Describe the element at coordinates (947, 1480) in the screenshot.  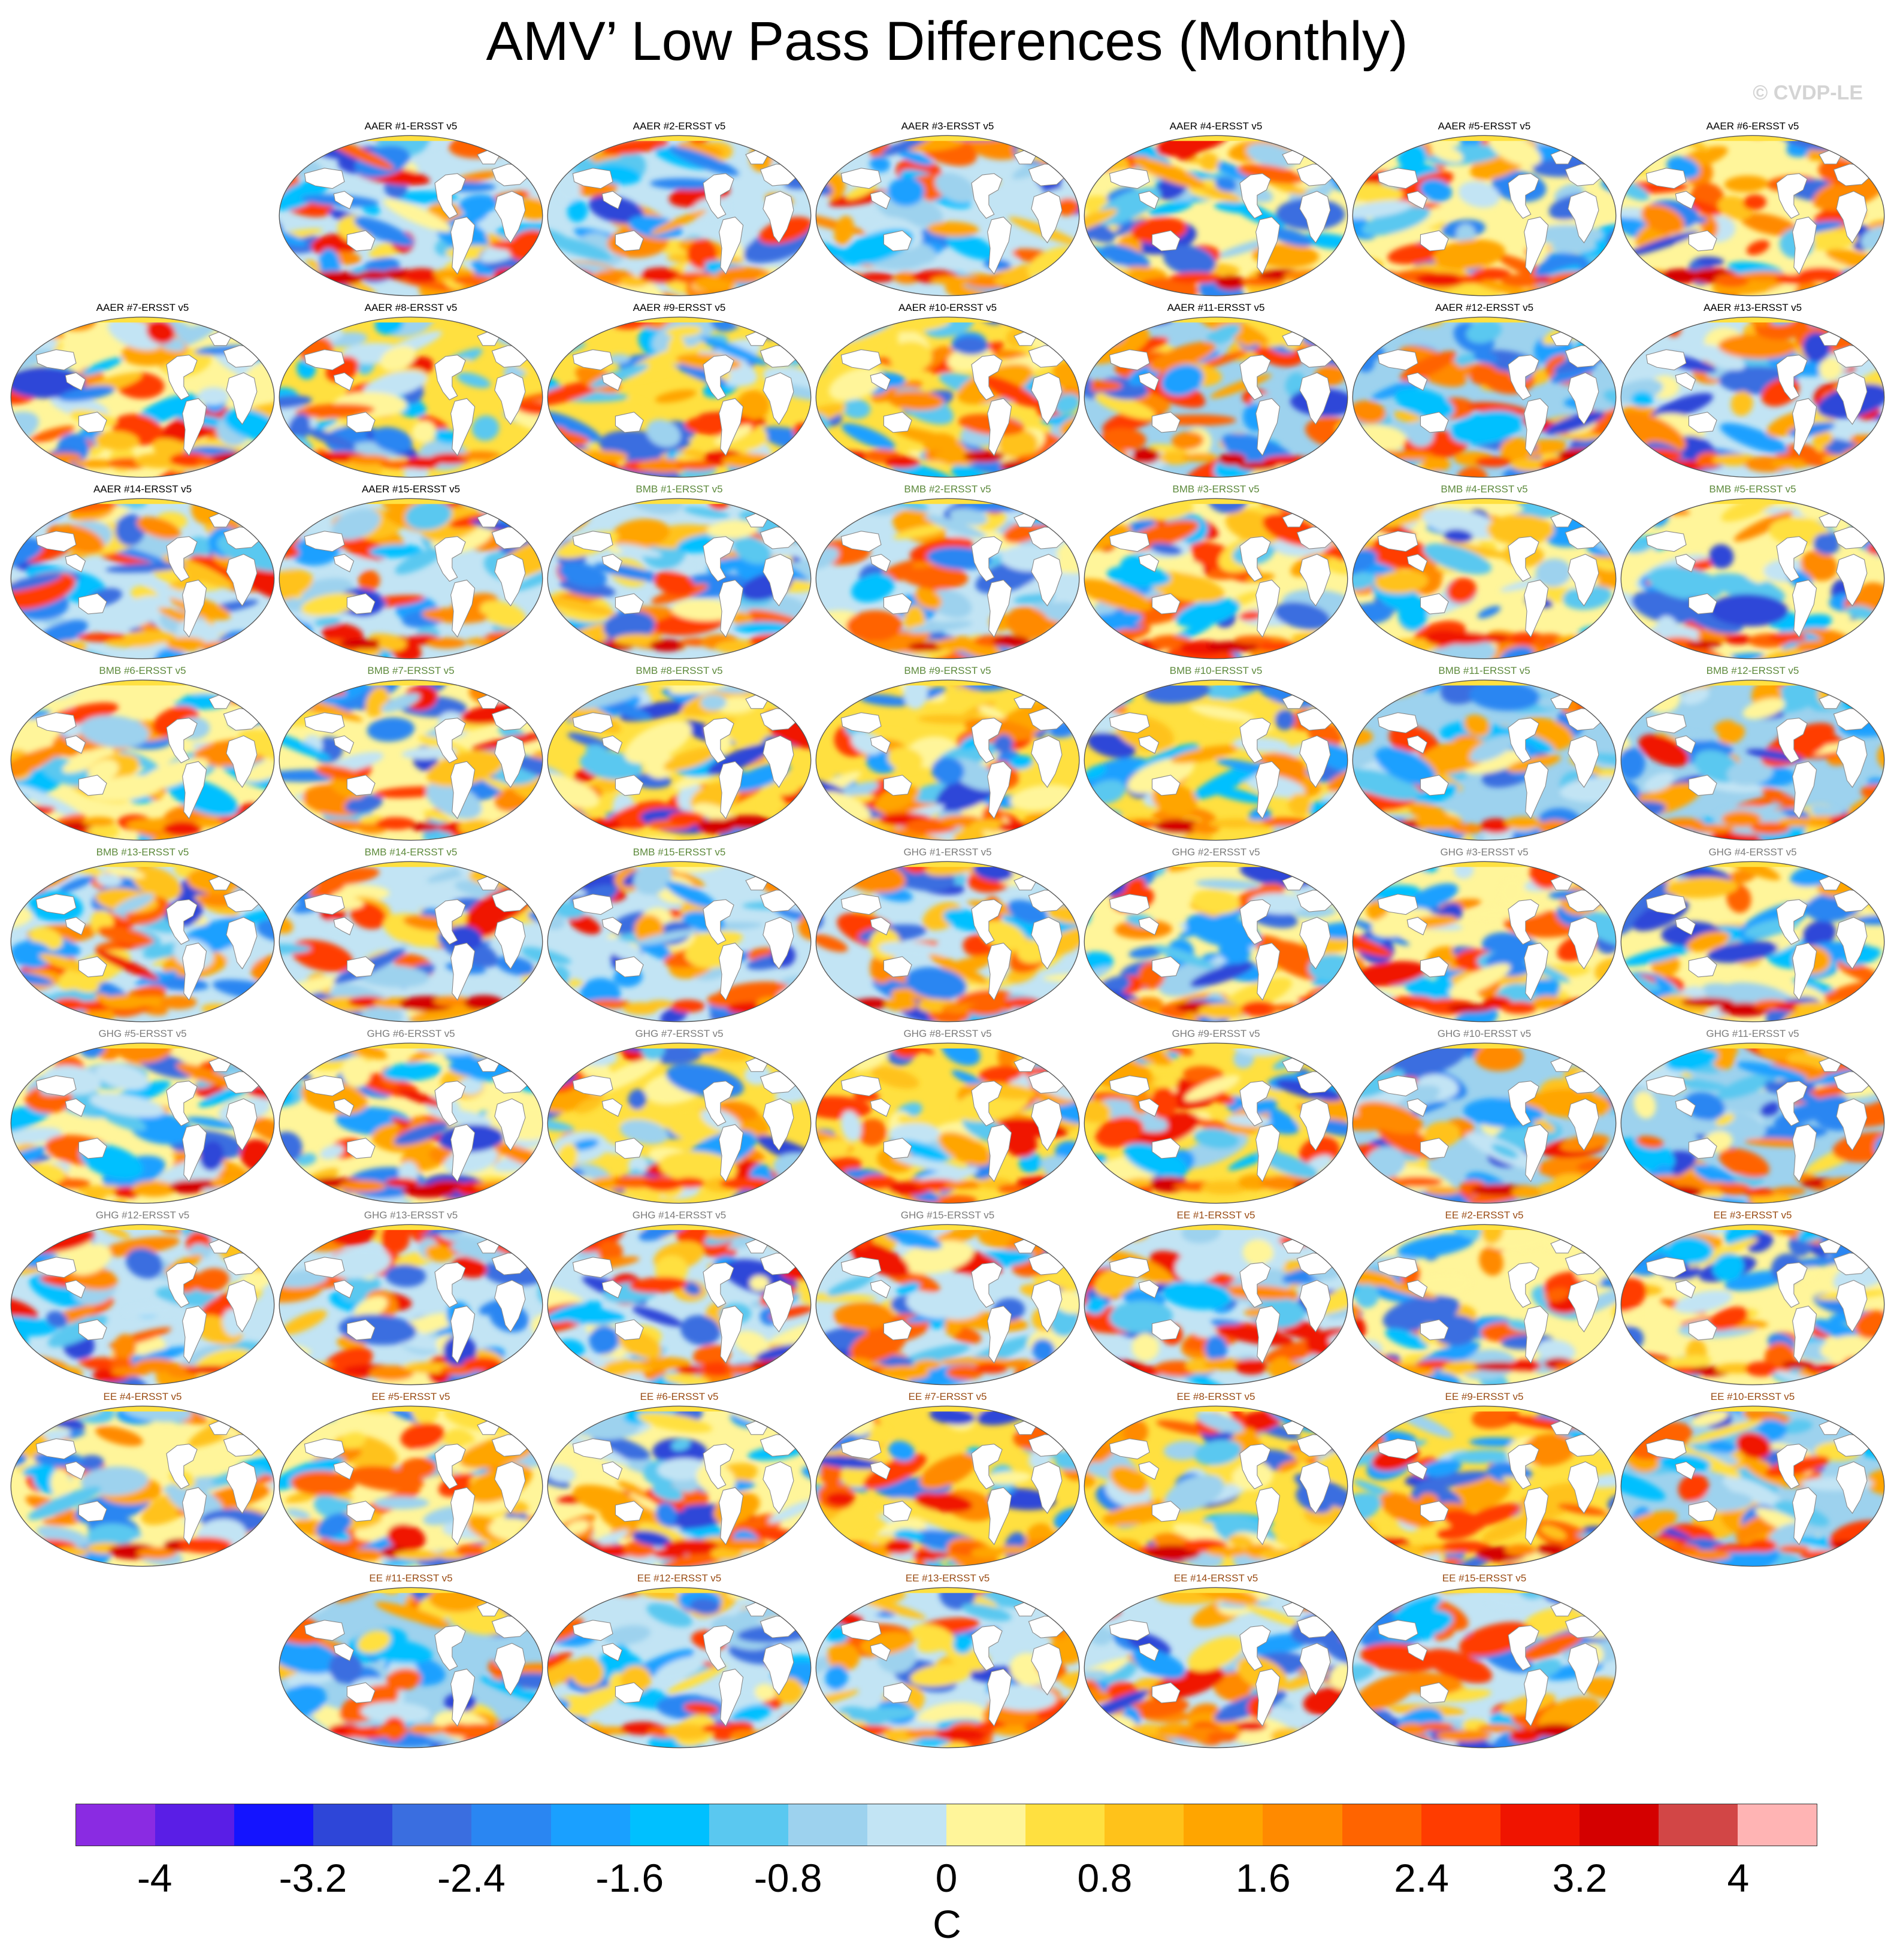
I see `map-panel: EE #7-ERSST v5` at that location.